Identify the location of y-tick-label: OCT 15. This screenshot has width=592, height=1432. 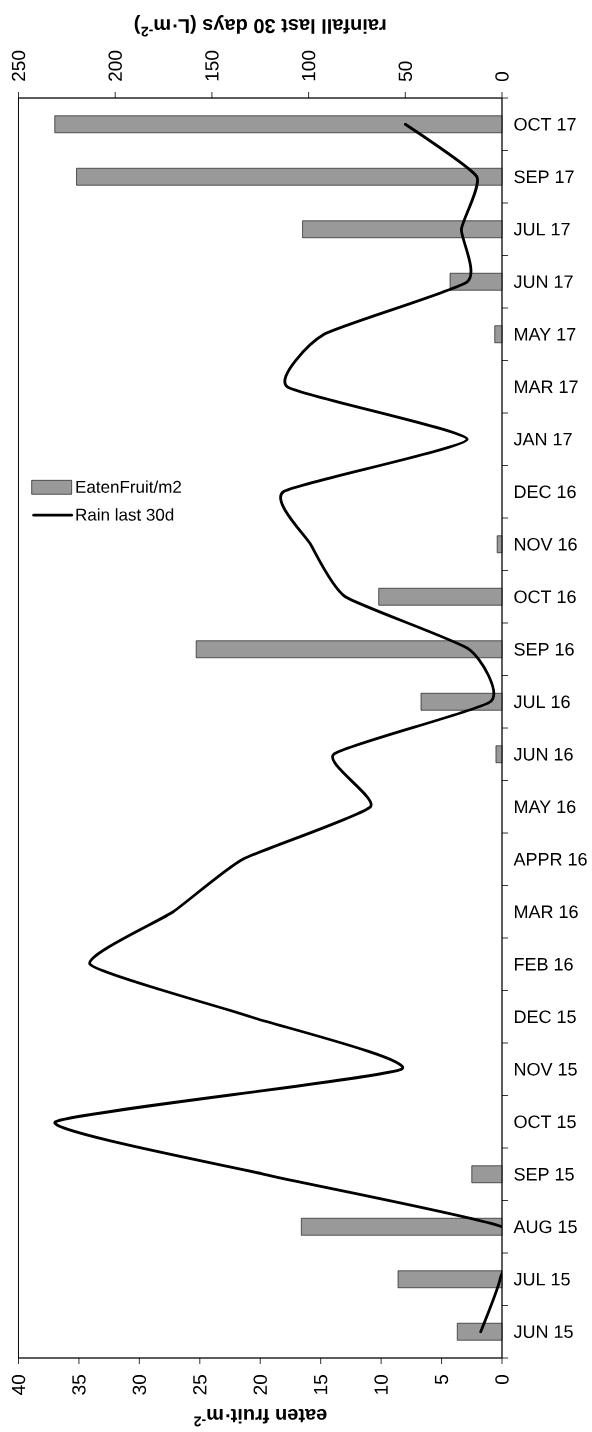
(545, 1122).